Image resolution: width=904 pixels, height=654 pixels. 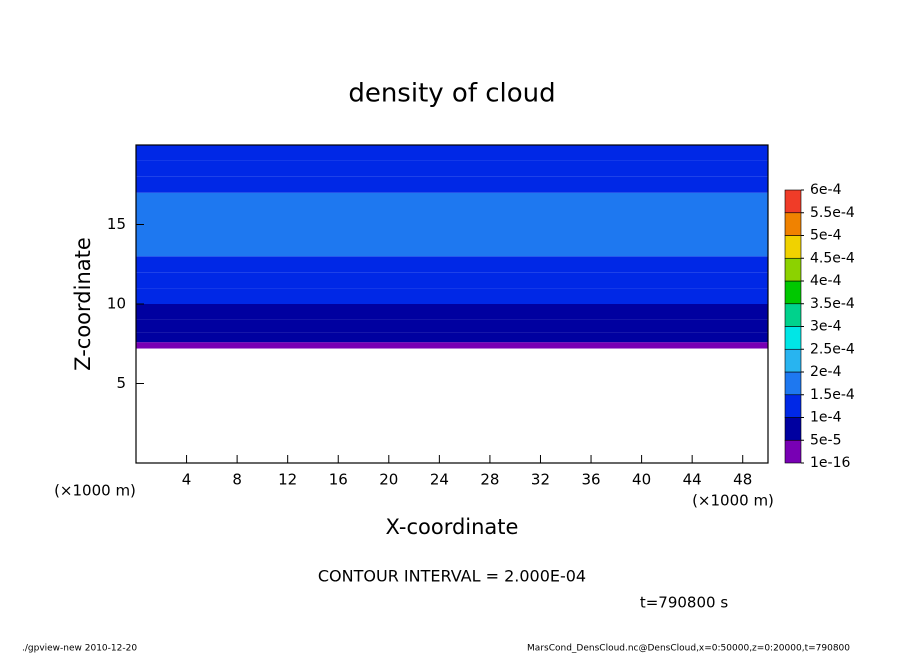 What do you see at coordinates (83, 304) in the screenshot?
I see `y-axis-label: Z-coordinate` at bounding box center [83, 304].